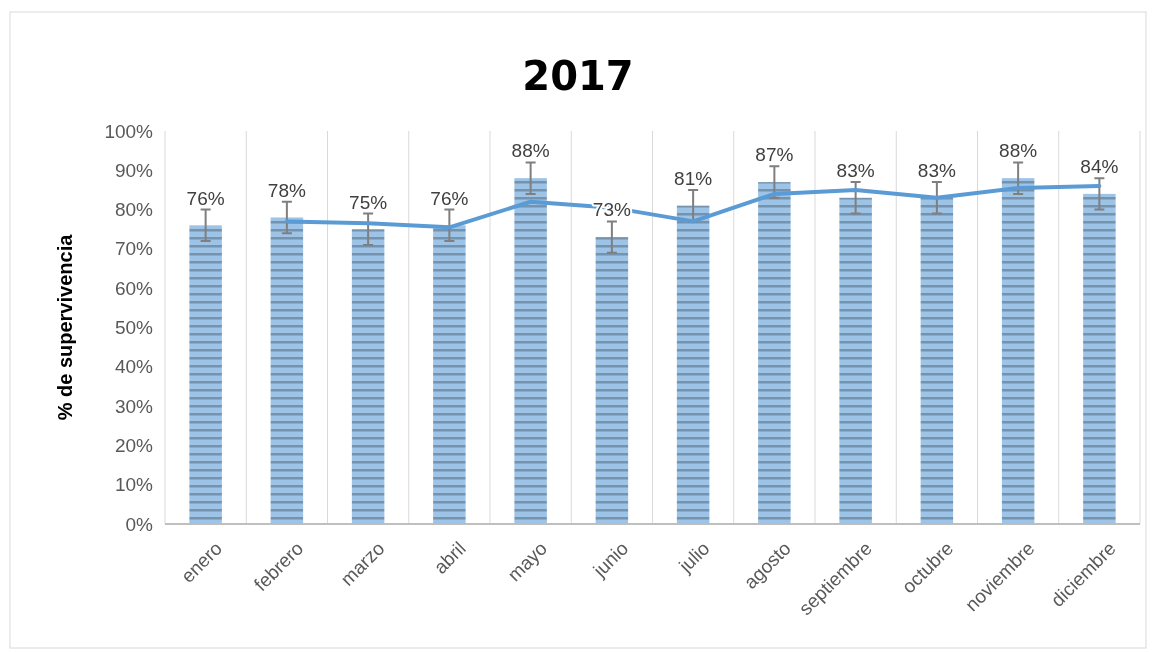 This screenshot has height=652, width=1156. I want to click on y-tick-label: 80%, so click(134, 210).